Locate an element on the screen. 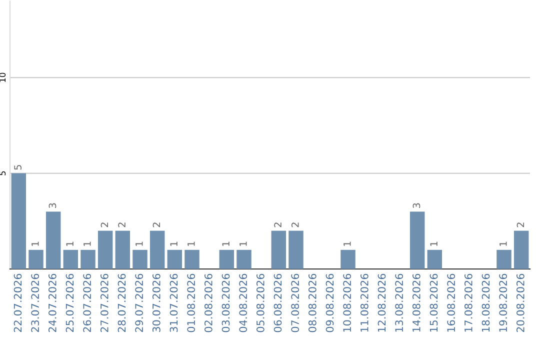  x-tick-label: 04.08.2026 is located at coordinates (243, 303).